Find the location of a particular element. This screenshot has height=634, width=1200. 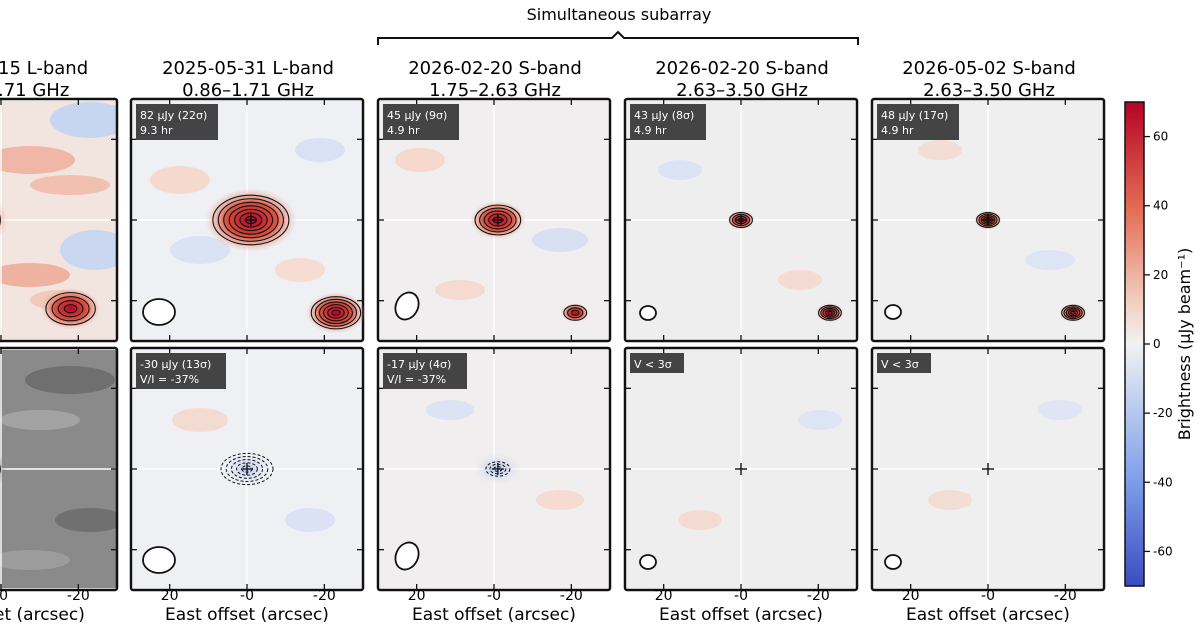

source-V is located at coordinates (498, 469).